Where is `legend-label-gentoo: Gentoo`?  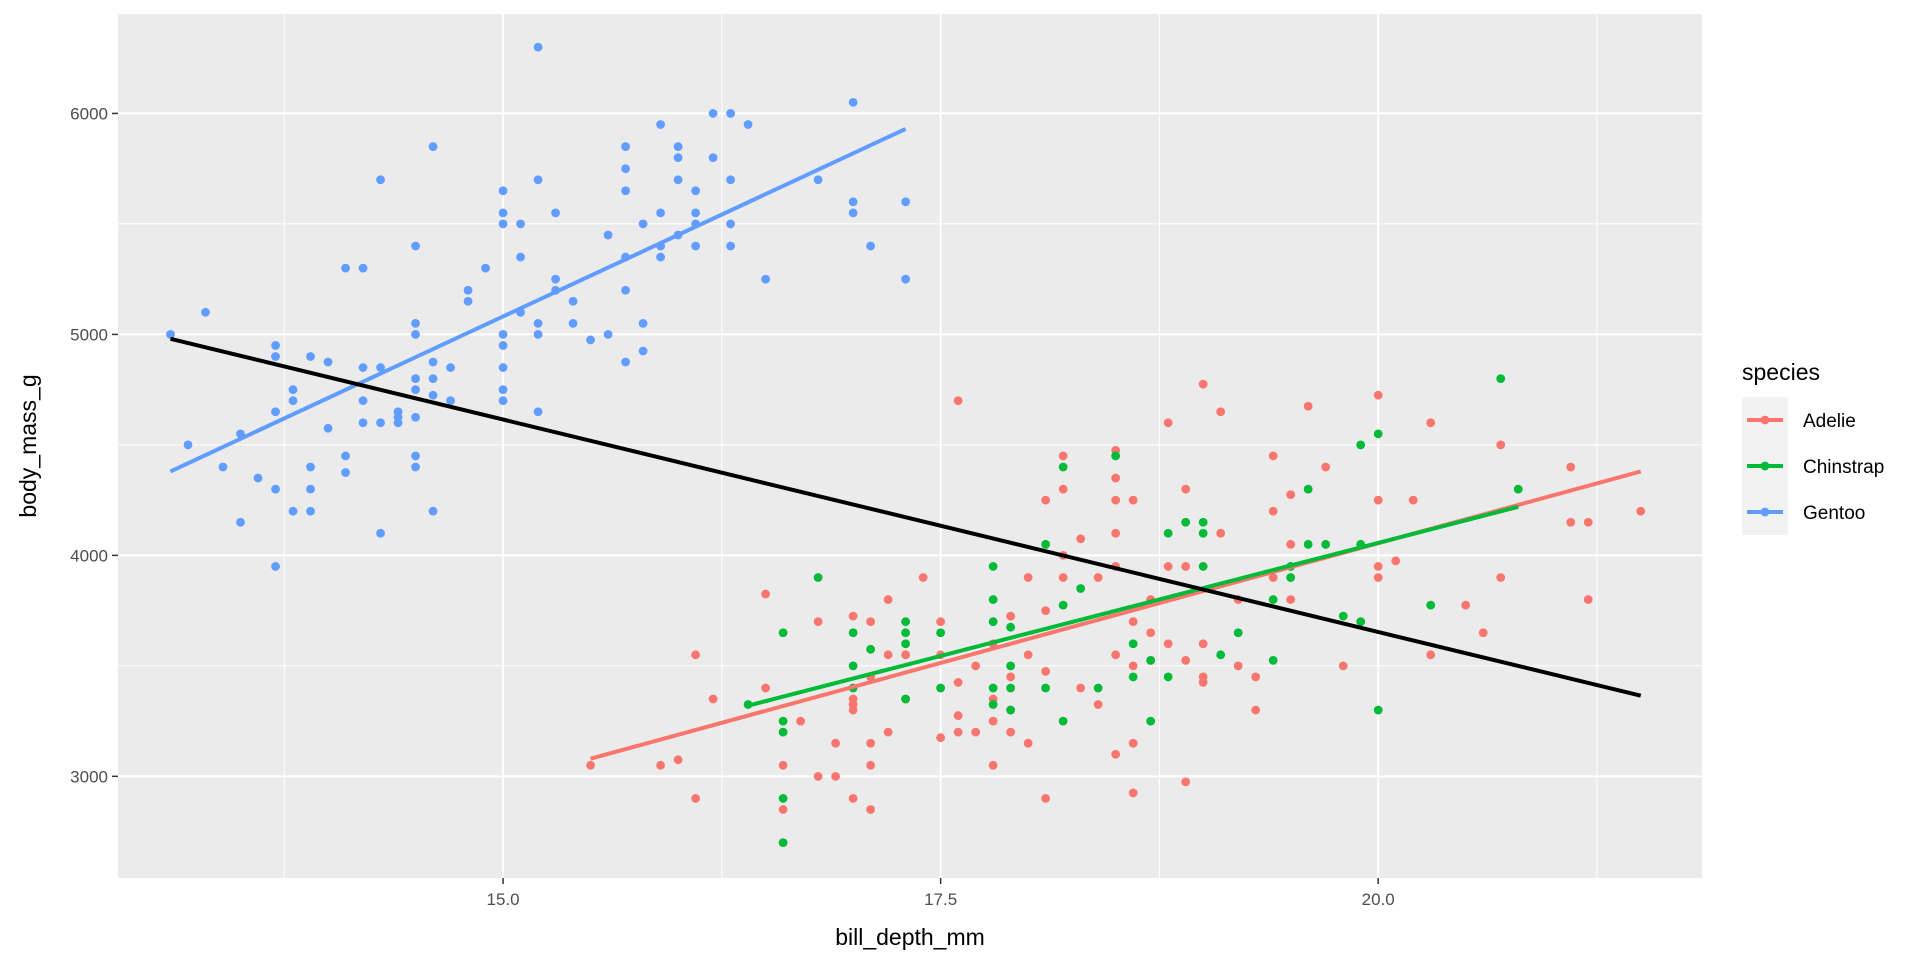 legend-label-gentoo: Gentoo is located at coordinates (1834, 513).